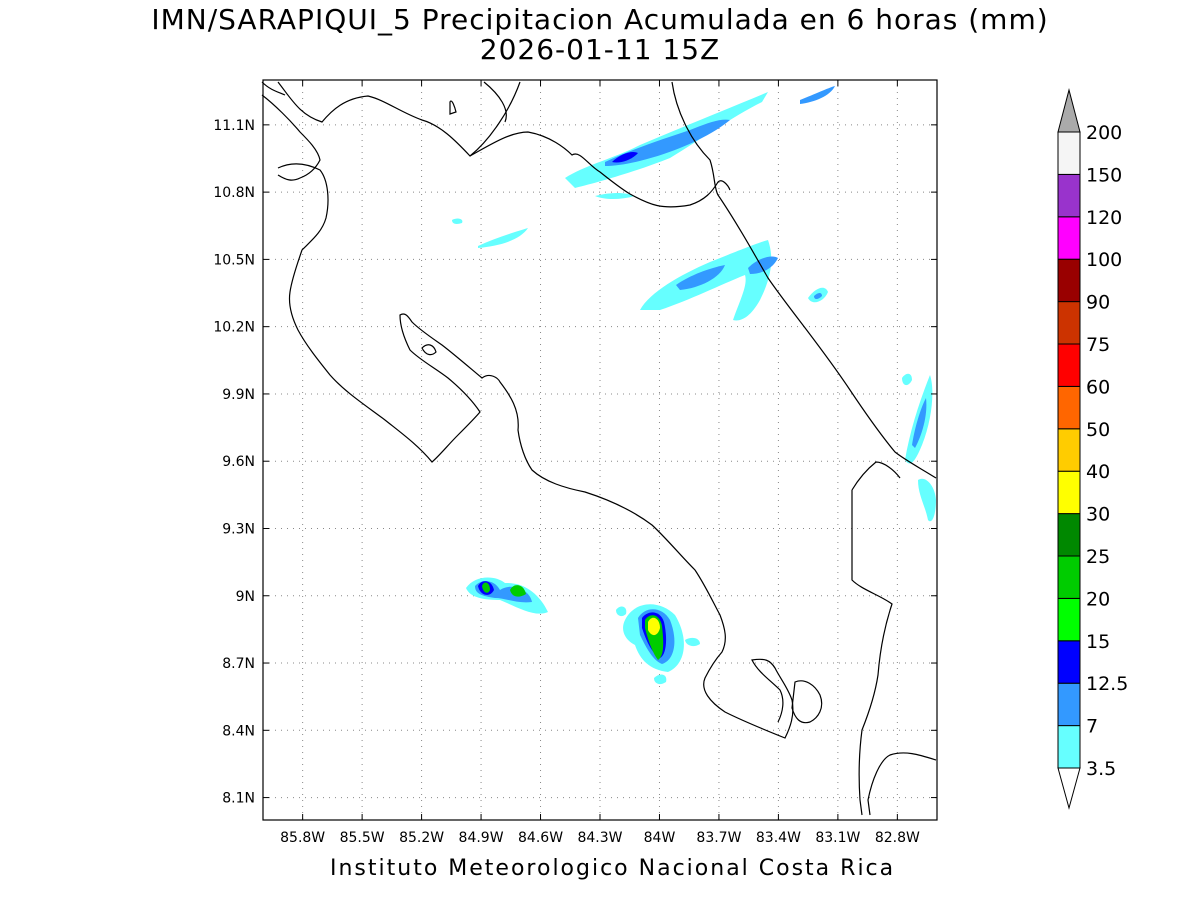  Describe the element at coordinates (234, 260) in the screenshot. I see `y-tick-label: 10.5N` at that location.